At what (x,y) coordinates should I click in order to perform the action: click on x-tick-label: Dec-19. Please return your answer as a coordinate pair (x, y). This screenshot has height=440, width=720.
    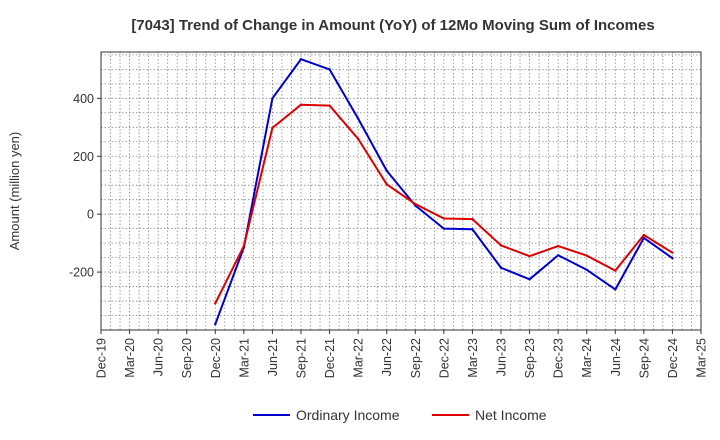
    Looking at the image, I should click on (102, 358).